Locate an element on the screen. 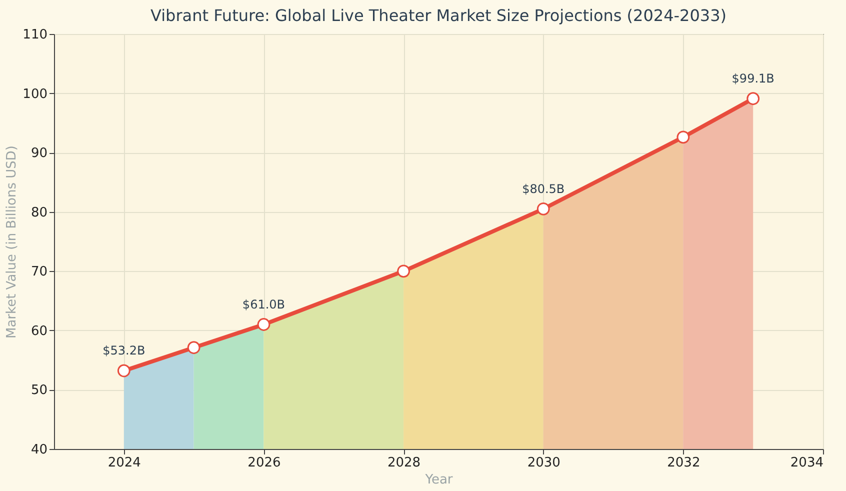  y-tick-label: 60 is located at coordinates (39, 331).